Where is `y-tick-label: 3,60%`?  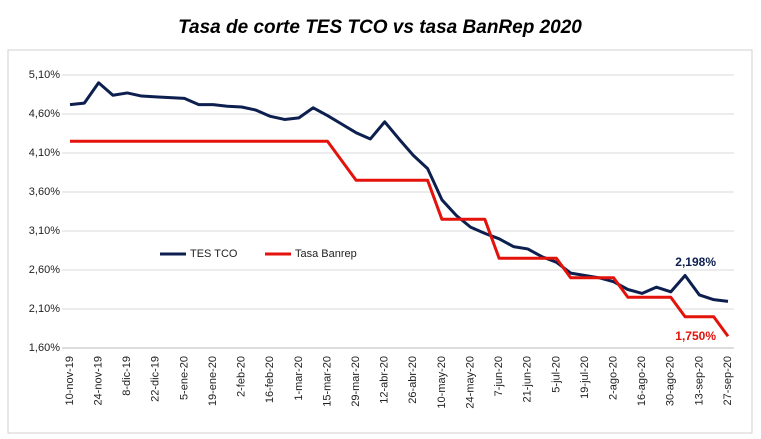 y-tick-label: 3,60% is located at coordinates (44, 192).